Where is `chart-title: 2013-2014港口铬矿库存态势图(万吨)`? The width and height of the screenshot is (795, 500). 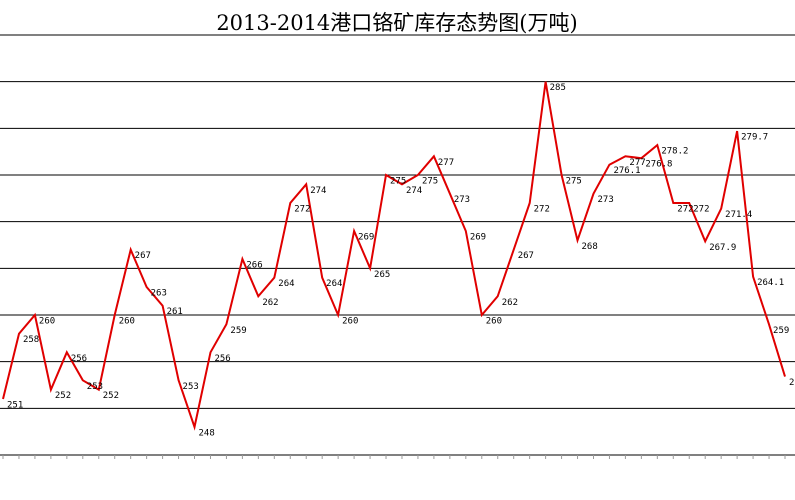
chart-title: 2013-2014港口铬矿库存态势图(万吨) is located at coordinates (396, 23).